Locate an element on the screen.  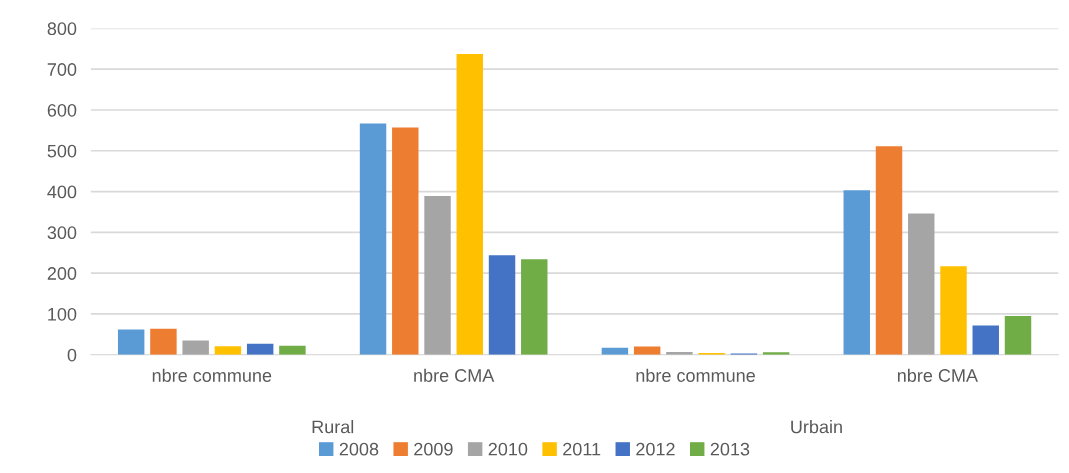
y-tick-label: 800 is located at coordinates (62, 29).